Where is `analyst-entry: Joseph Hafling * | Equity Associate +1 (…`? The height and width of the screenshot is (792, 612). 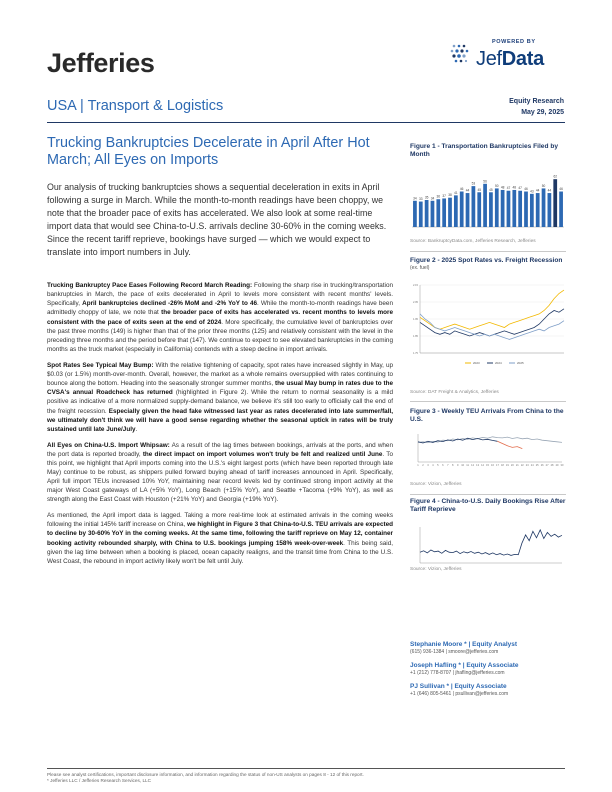 analyst-entry: Joseph Hafling * | Equity Associate +1 (… is located at coordinates (490, 669).